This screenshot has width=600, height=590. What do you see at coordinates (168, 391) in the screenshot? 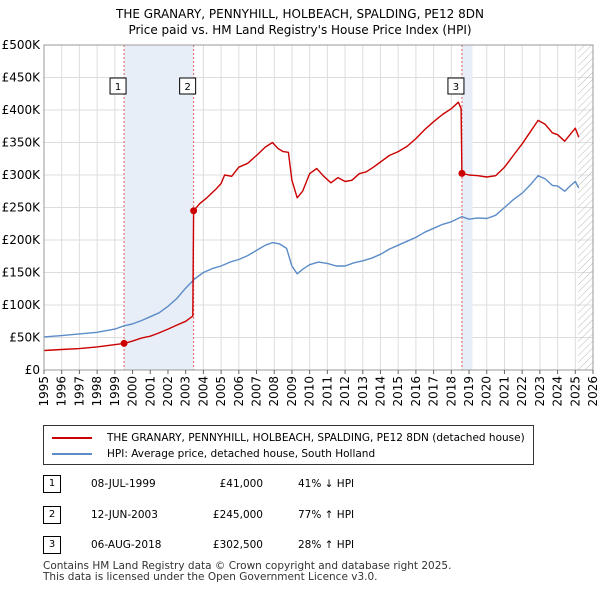
I see `x-tick-label: 2002` at bounding box center [168, 391].